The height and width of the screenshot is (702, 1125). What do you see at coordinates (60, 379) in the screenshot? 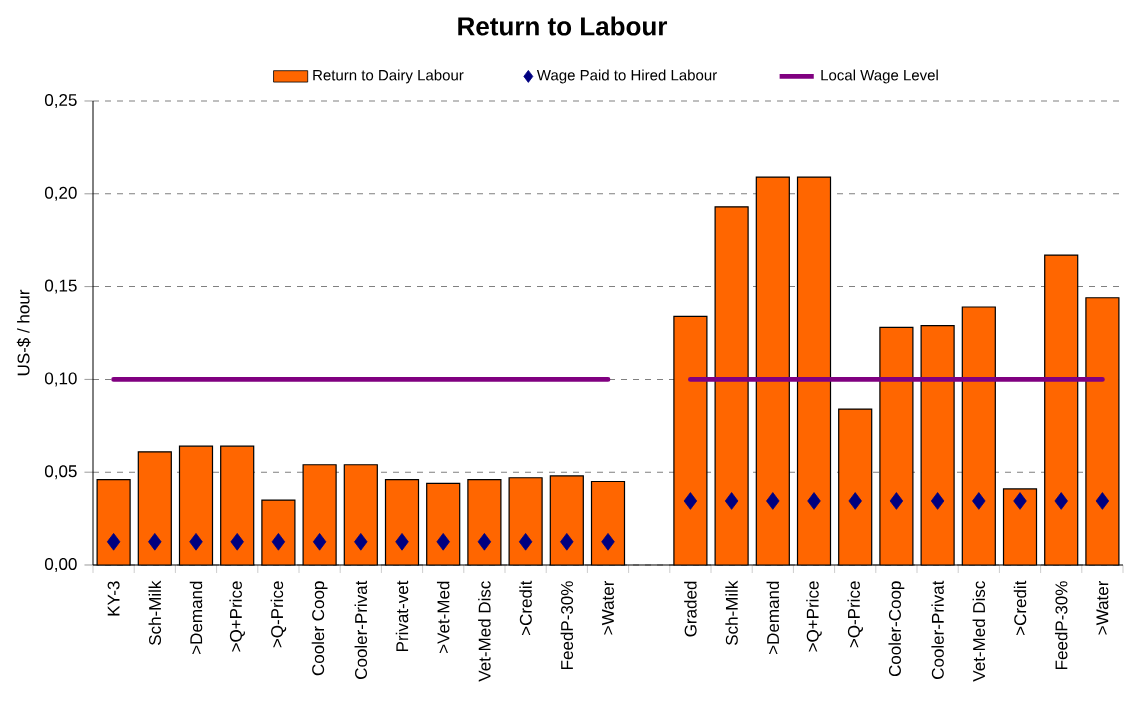
I see `y-tick-label: 0,10` at bounding box center [60, 379].